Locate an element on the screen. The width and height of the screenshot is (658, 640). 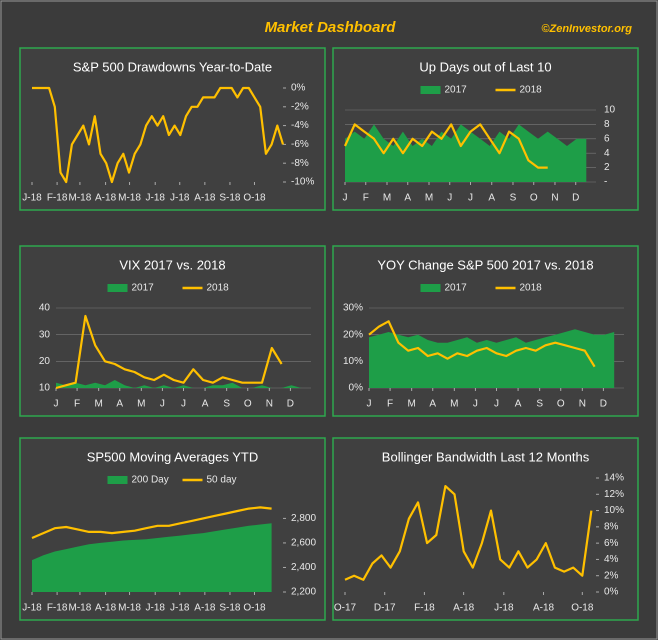
y-tick-label: 2,200 is located at coordinates (303, 592).